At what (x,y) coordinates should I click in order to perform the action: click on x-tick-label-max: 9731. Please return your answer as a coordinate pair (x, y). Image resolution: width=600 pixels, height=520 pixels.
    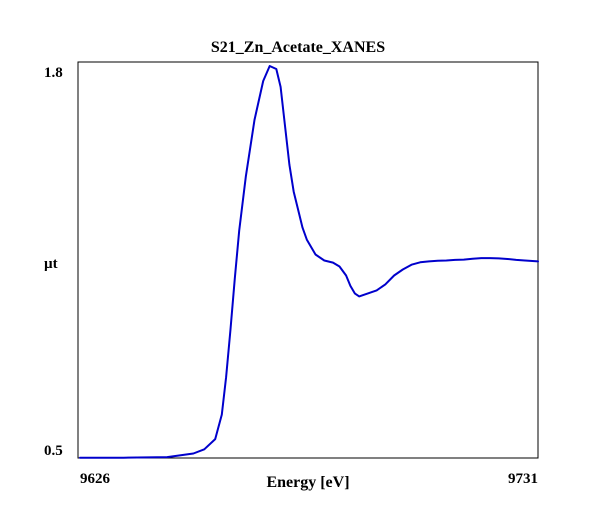
    Looking at the image, I should click on (523, 479).